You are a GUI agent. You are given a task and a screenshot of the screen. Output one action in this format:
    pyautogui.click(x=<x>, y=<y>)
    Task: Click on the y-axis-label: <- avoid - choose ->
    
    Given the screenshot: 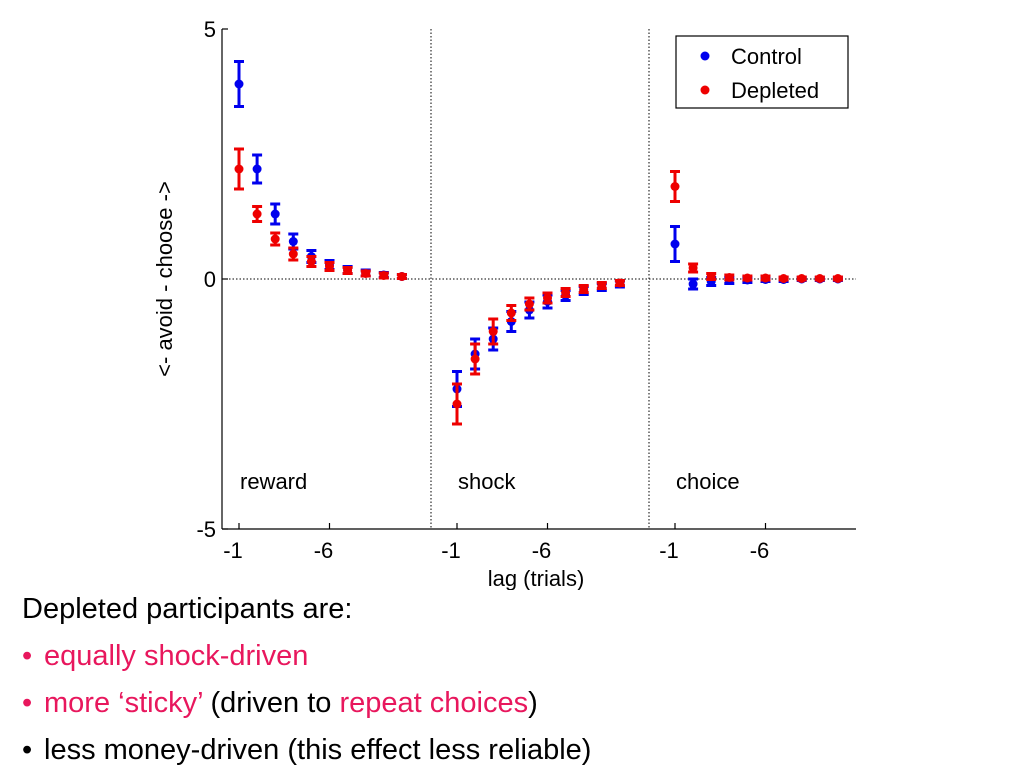 What is the action you would take?
    pyautogui.click(x=164, y=279)
    